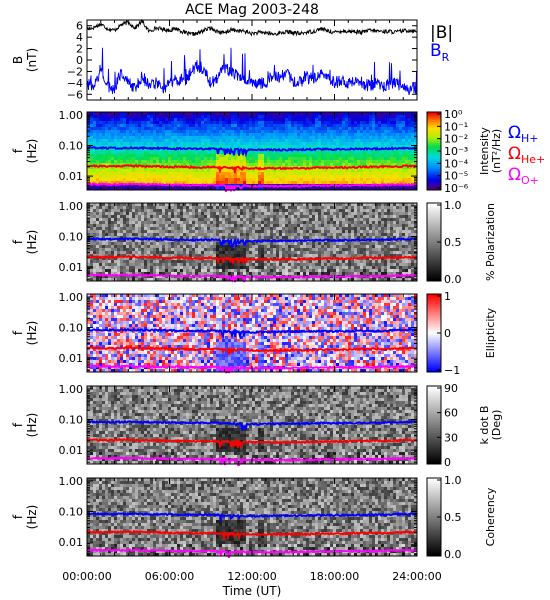 This screenshot has width=550, height=600. I want to click on panel-1-ylabel: f (Hz), so click(25, 151).